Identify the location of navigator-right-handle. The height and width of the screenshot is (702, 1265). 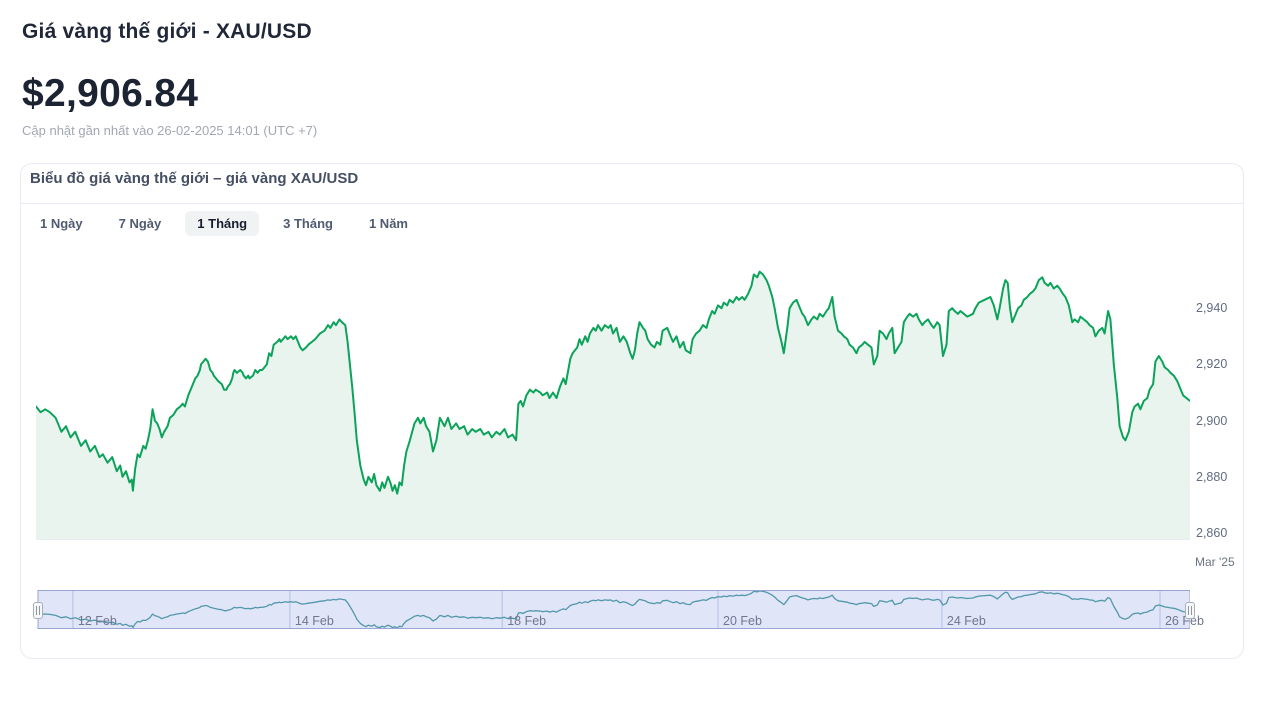
(1190, 610).